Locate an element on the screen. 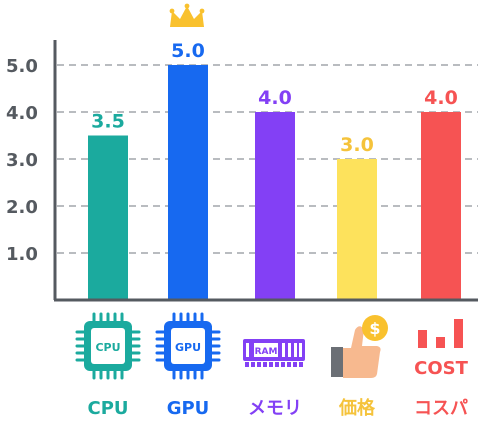  x-tick-label: GPU is located at coordinates (188, 408).